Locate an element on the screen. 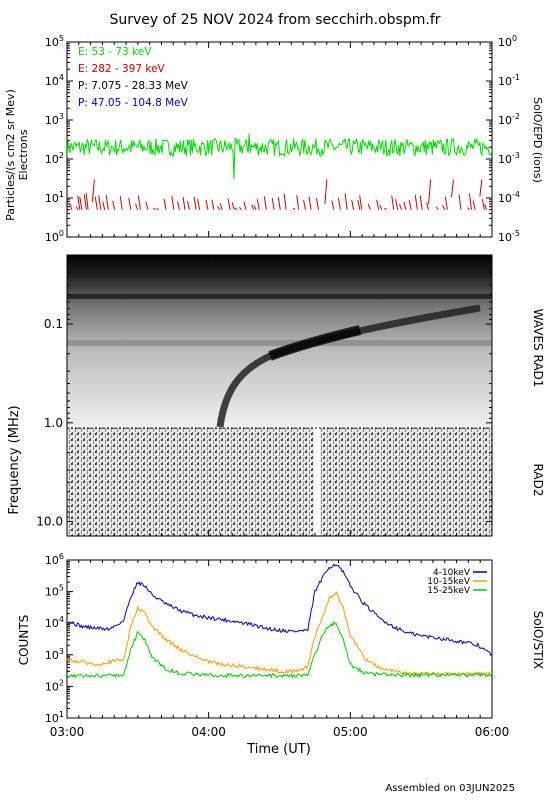  x-tick-label: 03:00 is located at coordinates (67, 732).